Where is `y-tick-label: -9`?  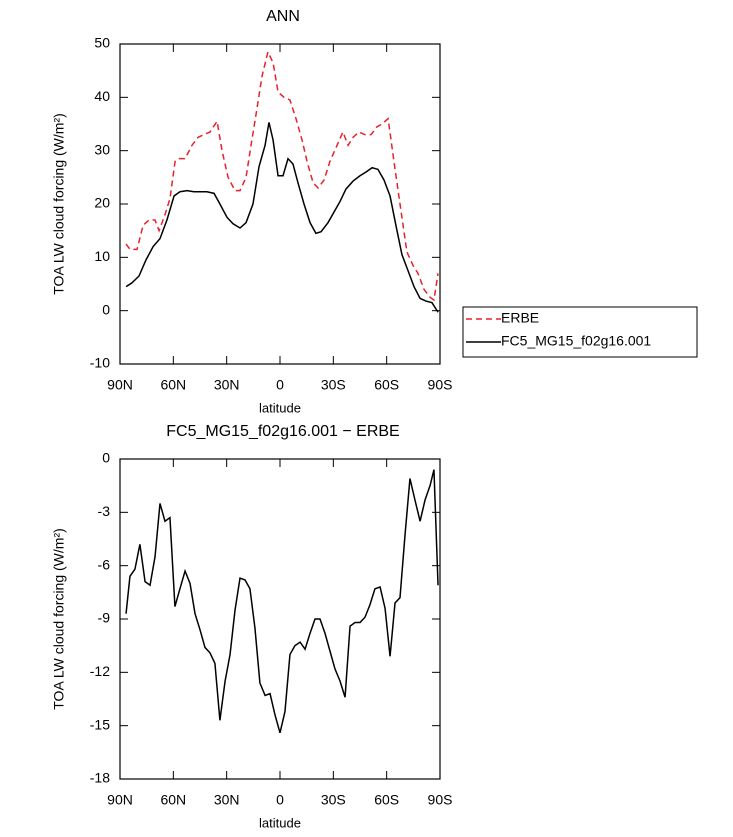 y-tick-label: -9 is located at coordinates (104, 618).